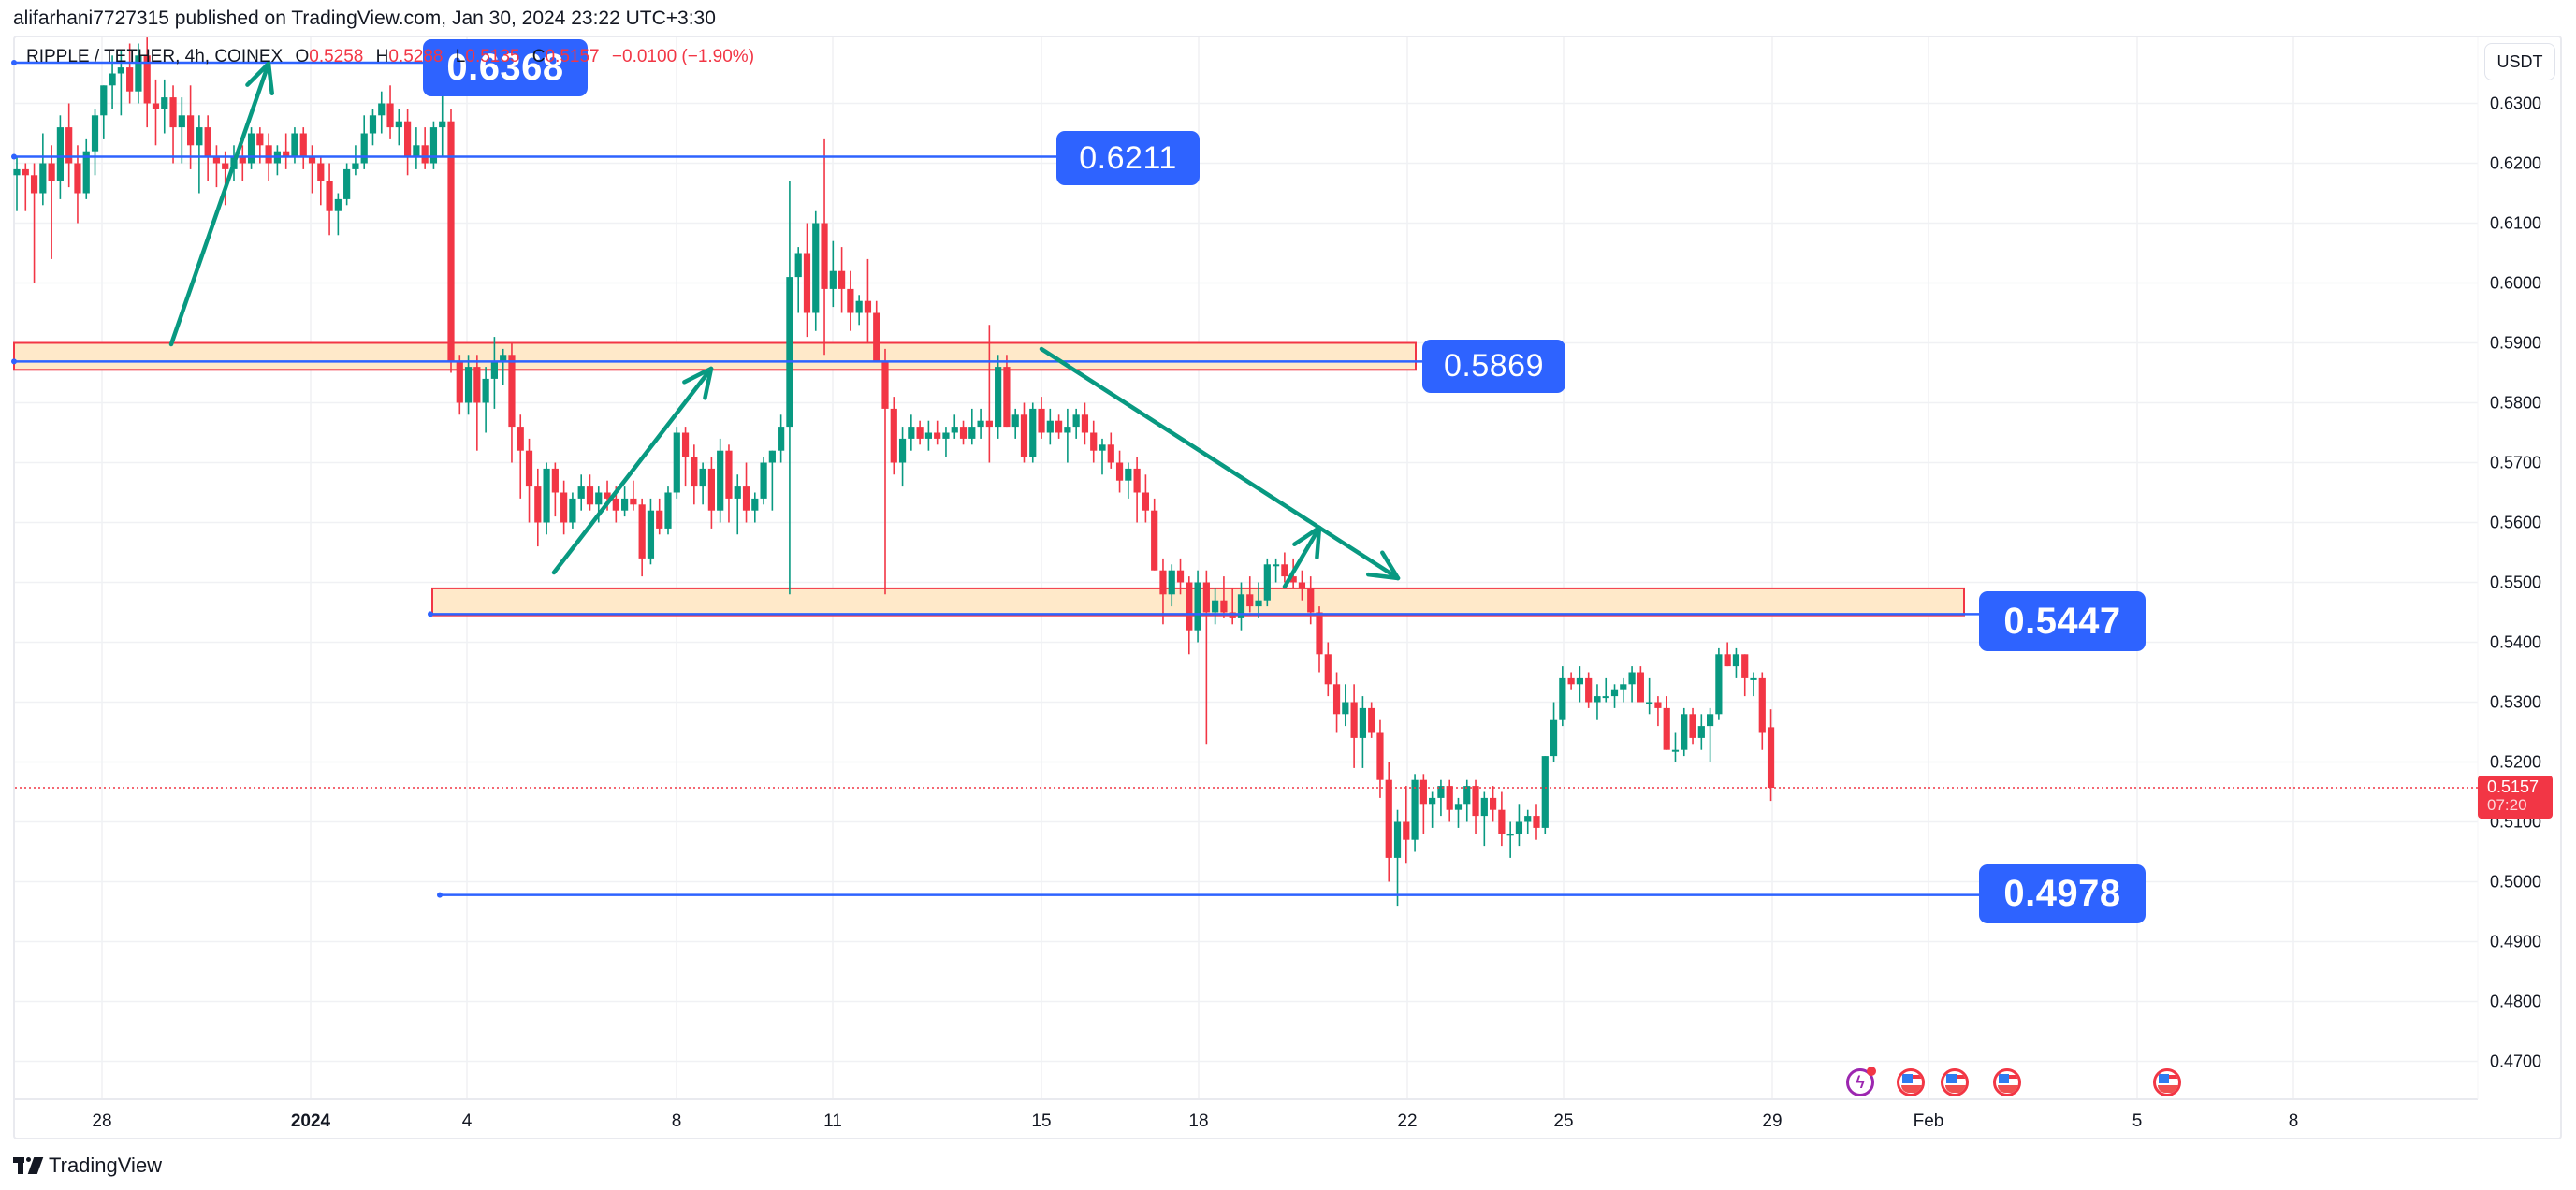 This screenshot has height=1190, width=2576. I want to click on open-value: 0.5258, so click(336, 56).